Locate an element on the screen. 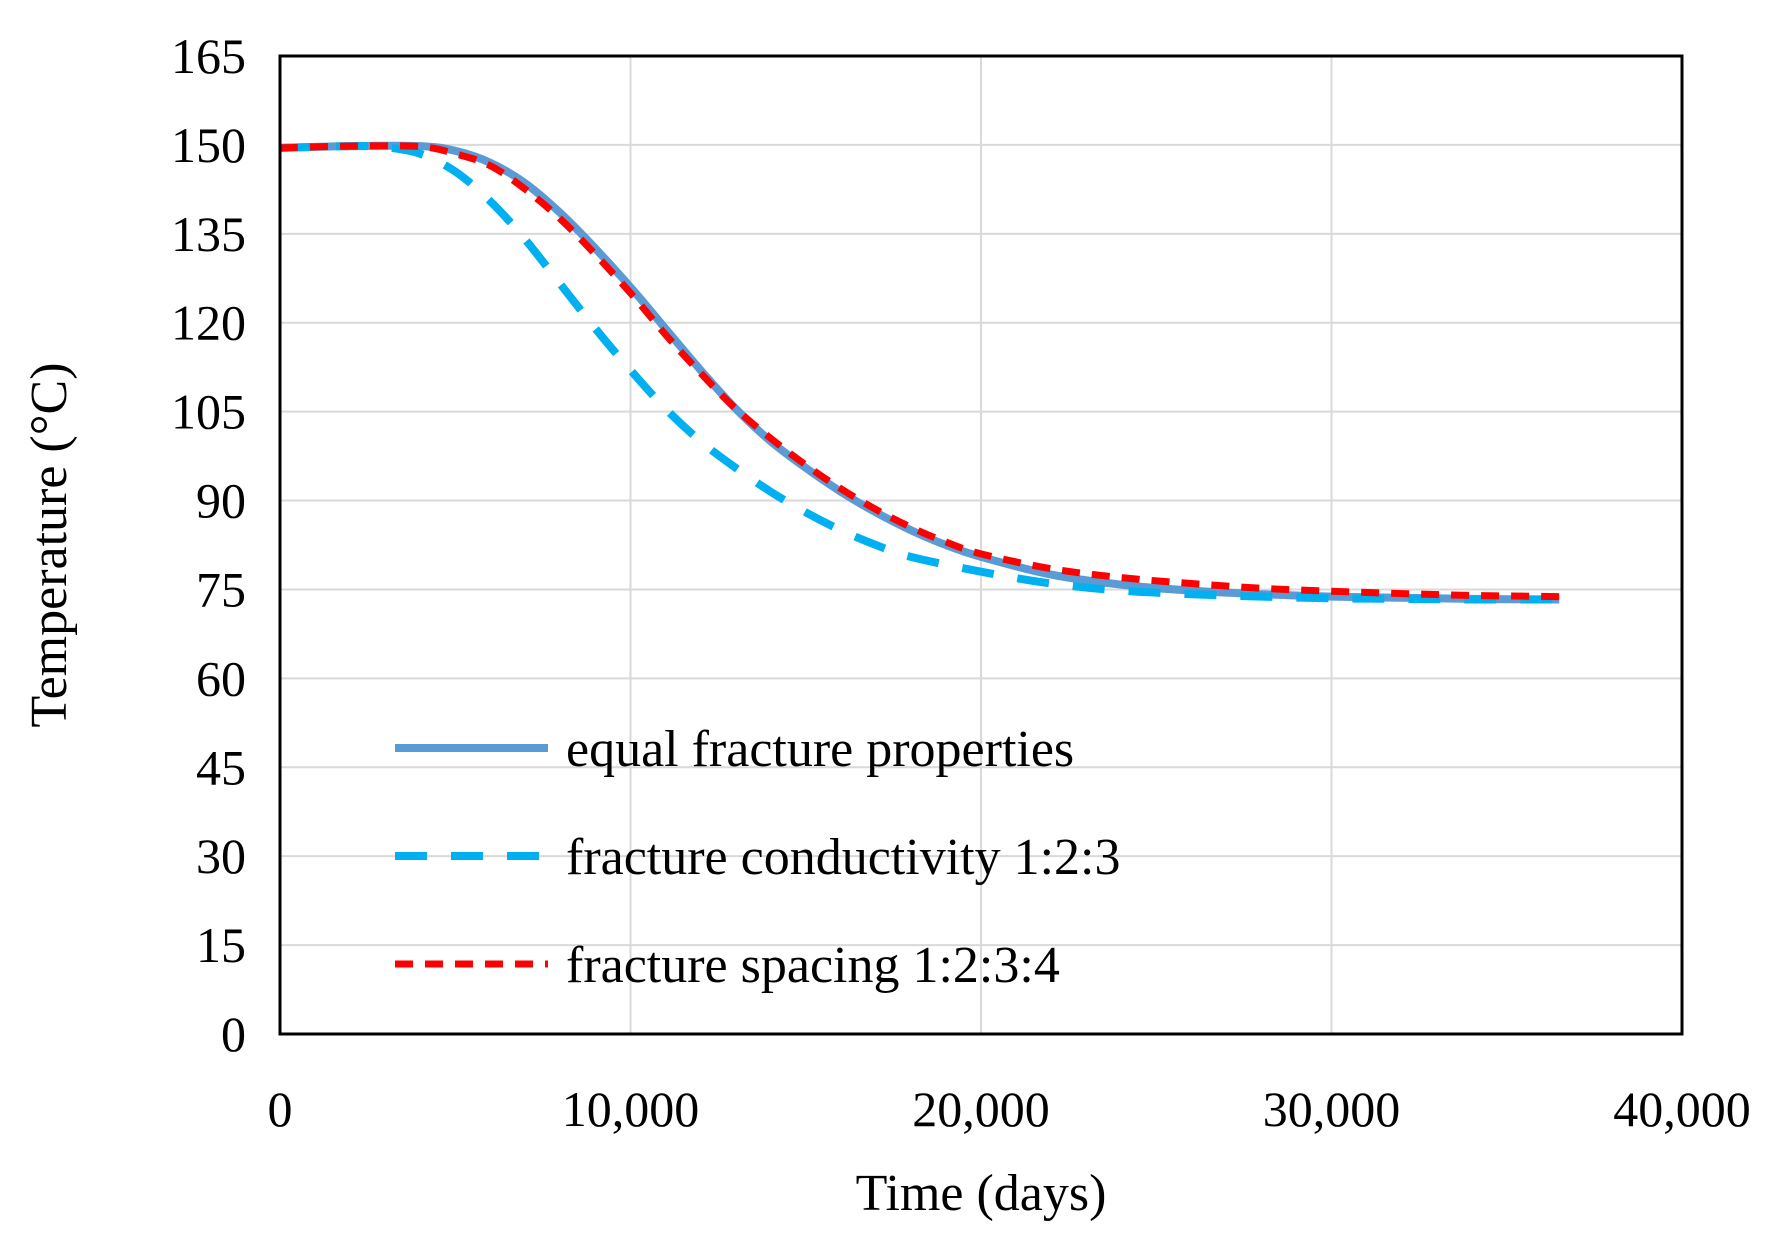 Image resolution: width=1772 pixels, height=1240 pixels. y-tick-label: 165 is located at coordinates (208, 56).